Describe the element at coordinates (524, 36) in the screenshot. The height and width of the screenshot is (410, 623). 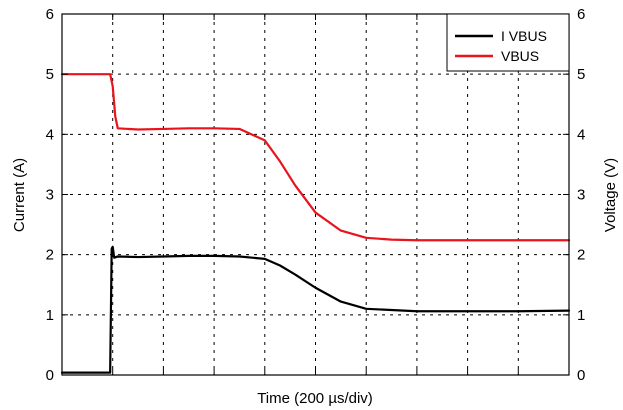
I see `legend-label-i-vbus: I VBUS` at that location.